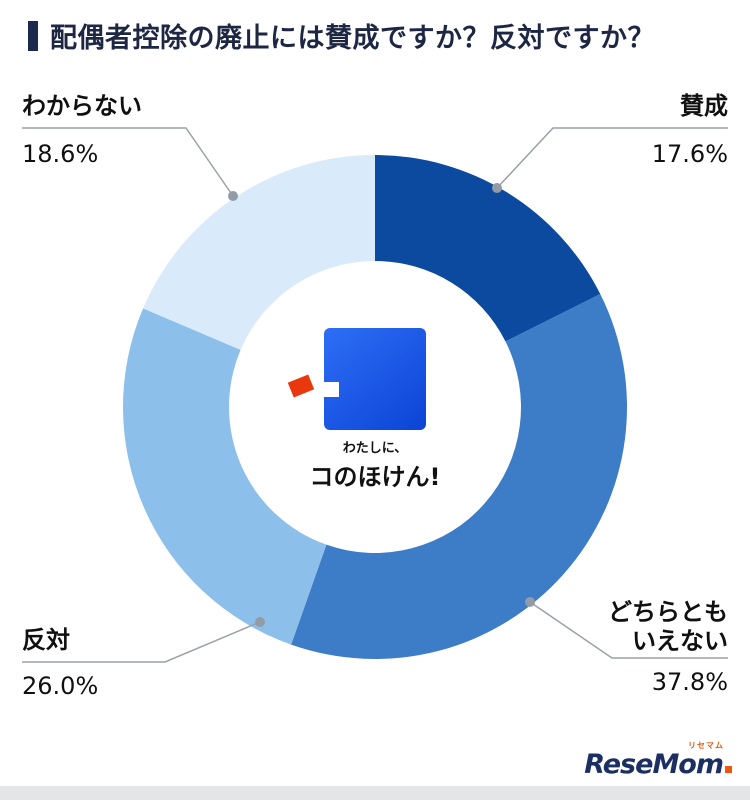 This screenshot has width=750, height=800. What do you see at coordinates (128, 162) in the screenshot?
I see `leader-line-wakaranai` at bounding box center [128, 162].